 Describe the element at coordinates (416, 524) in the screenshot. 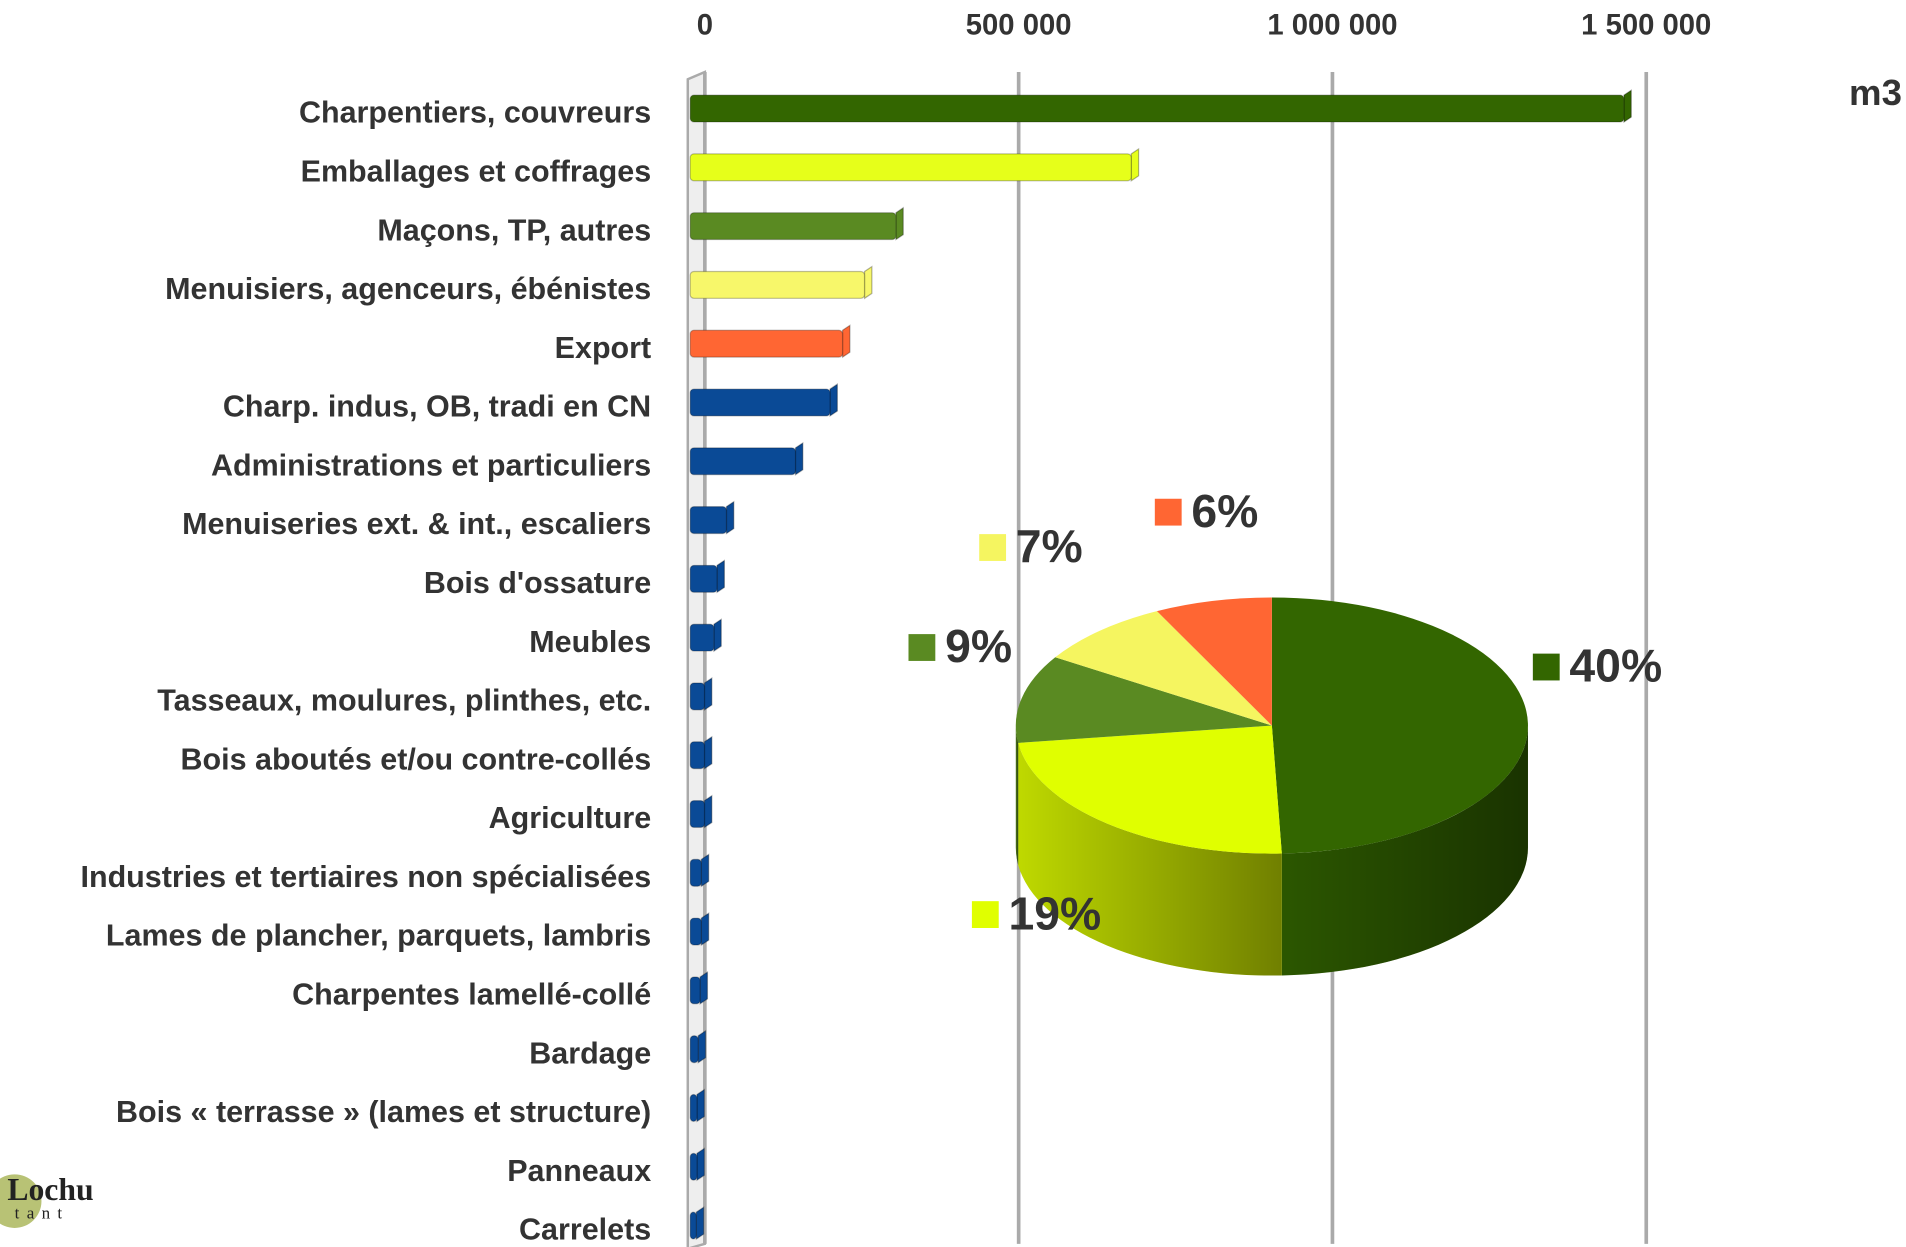

I see `y-tick-label: Menuiseries ext. & int., escaliers` at that location.